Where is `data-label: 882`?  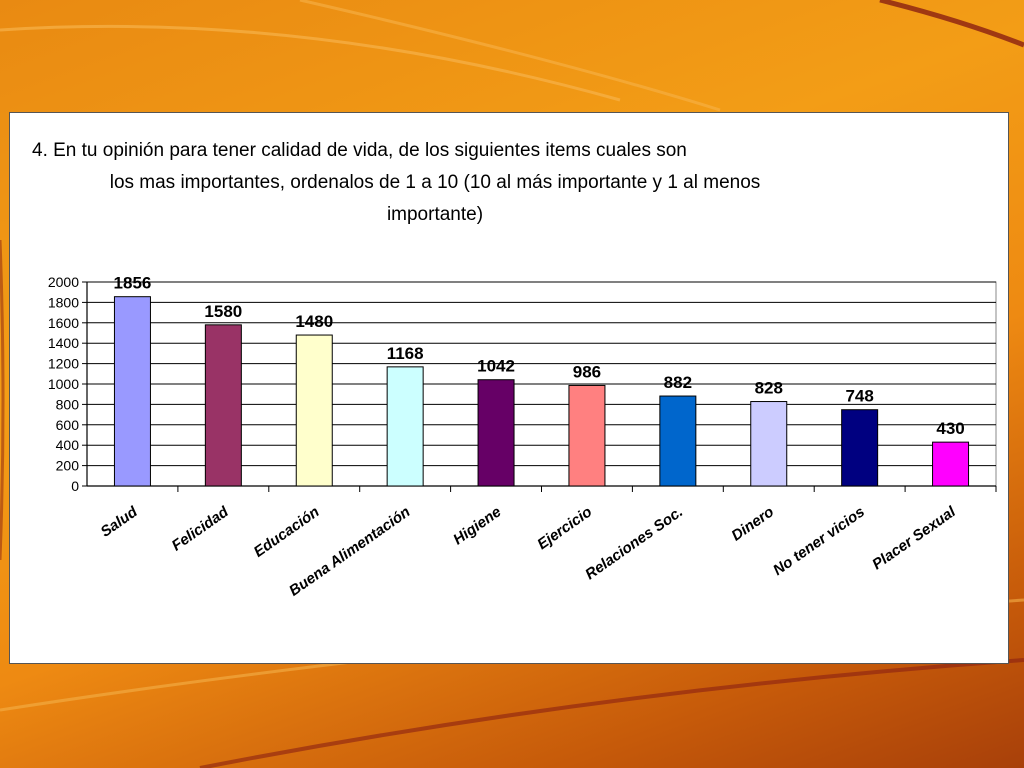
data-label: 882 is located at coordinates (678, 382).